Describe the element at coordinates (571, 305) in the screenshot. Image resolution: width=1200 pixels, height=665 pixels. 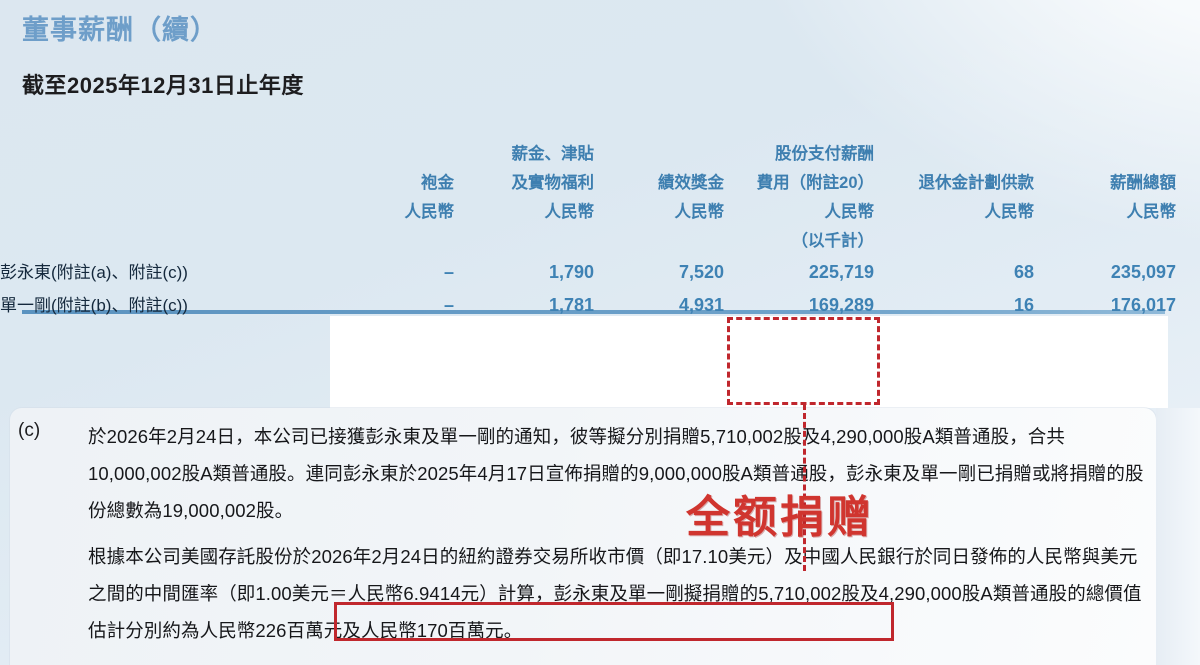
I see `cell-salary: 1,781` at that location.